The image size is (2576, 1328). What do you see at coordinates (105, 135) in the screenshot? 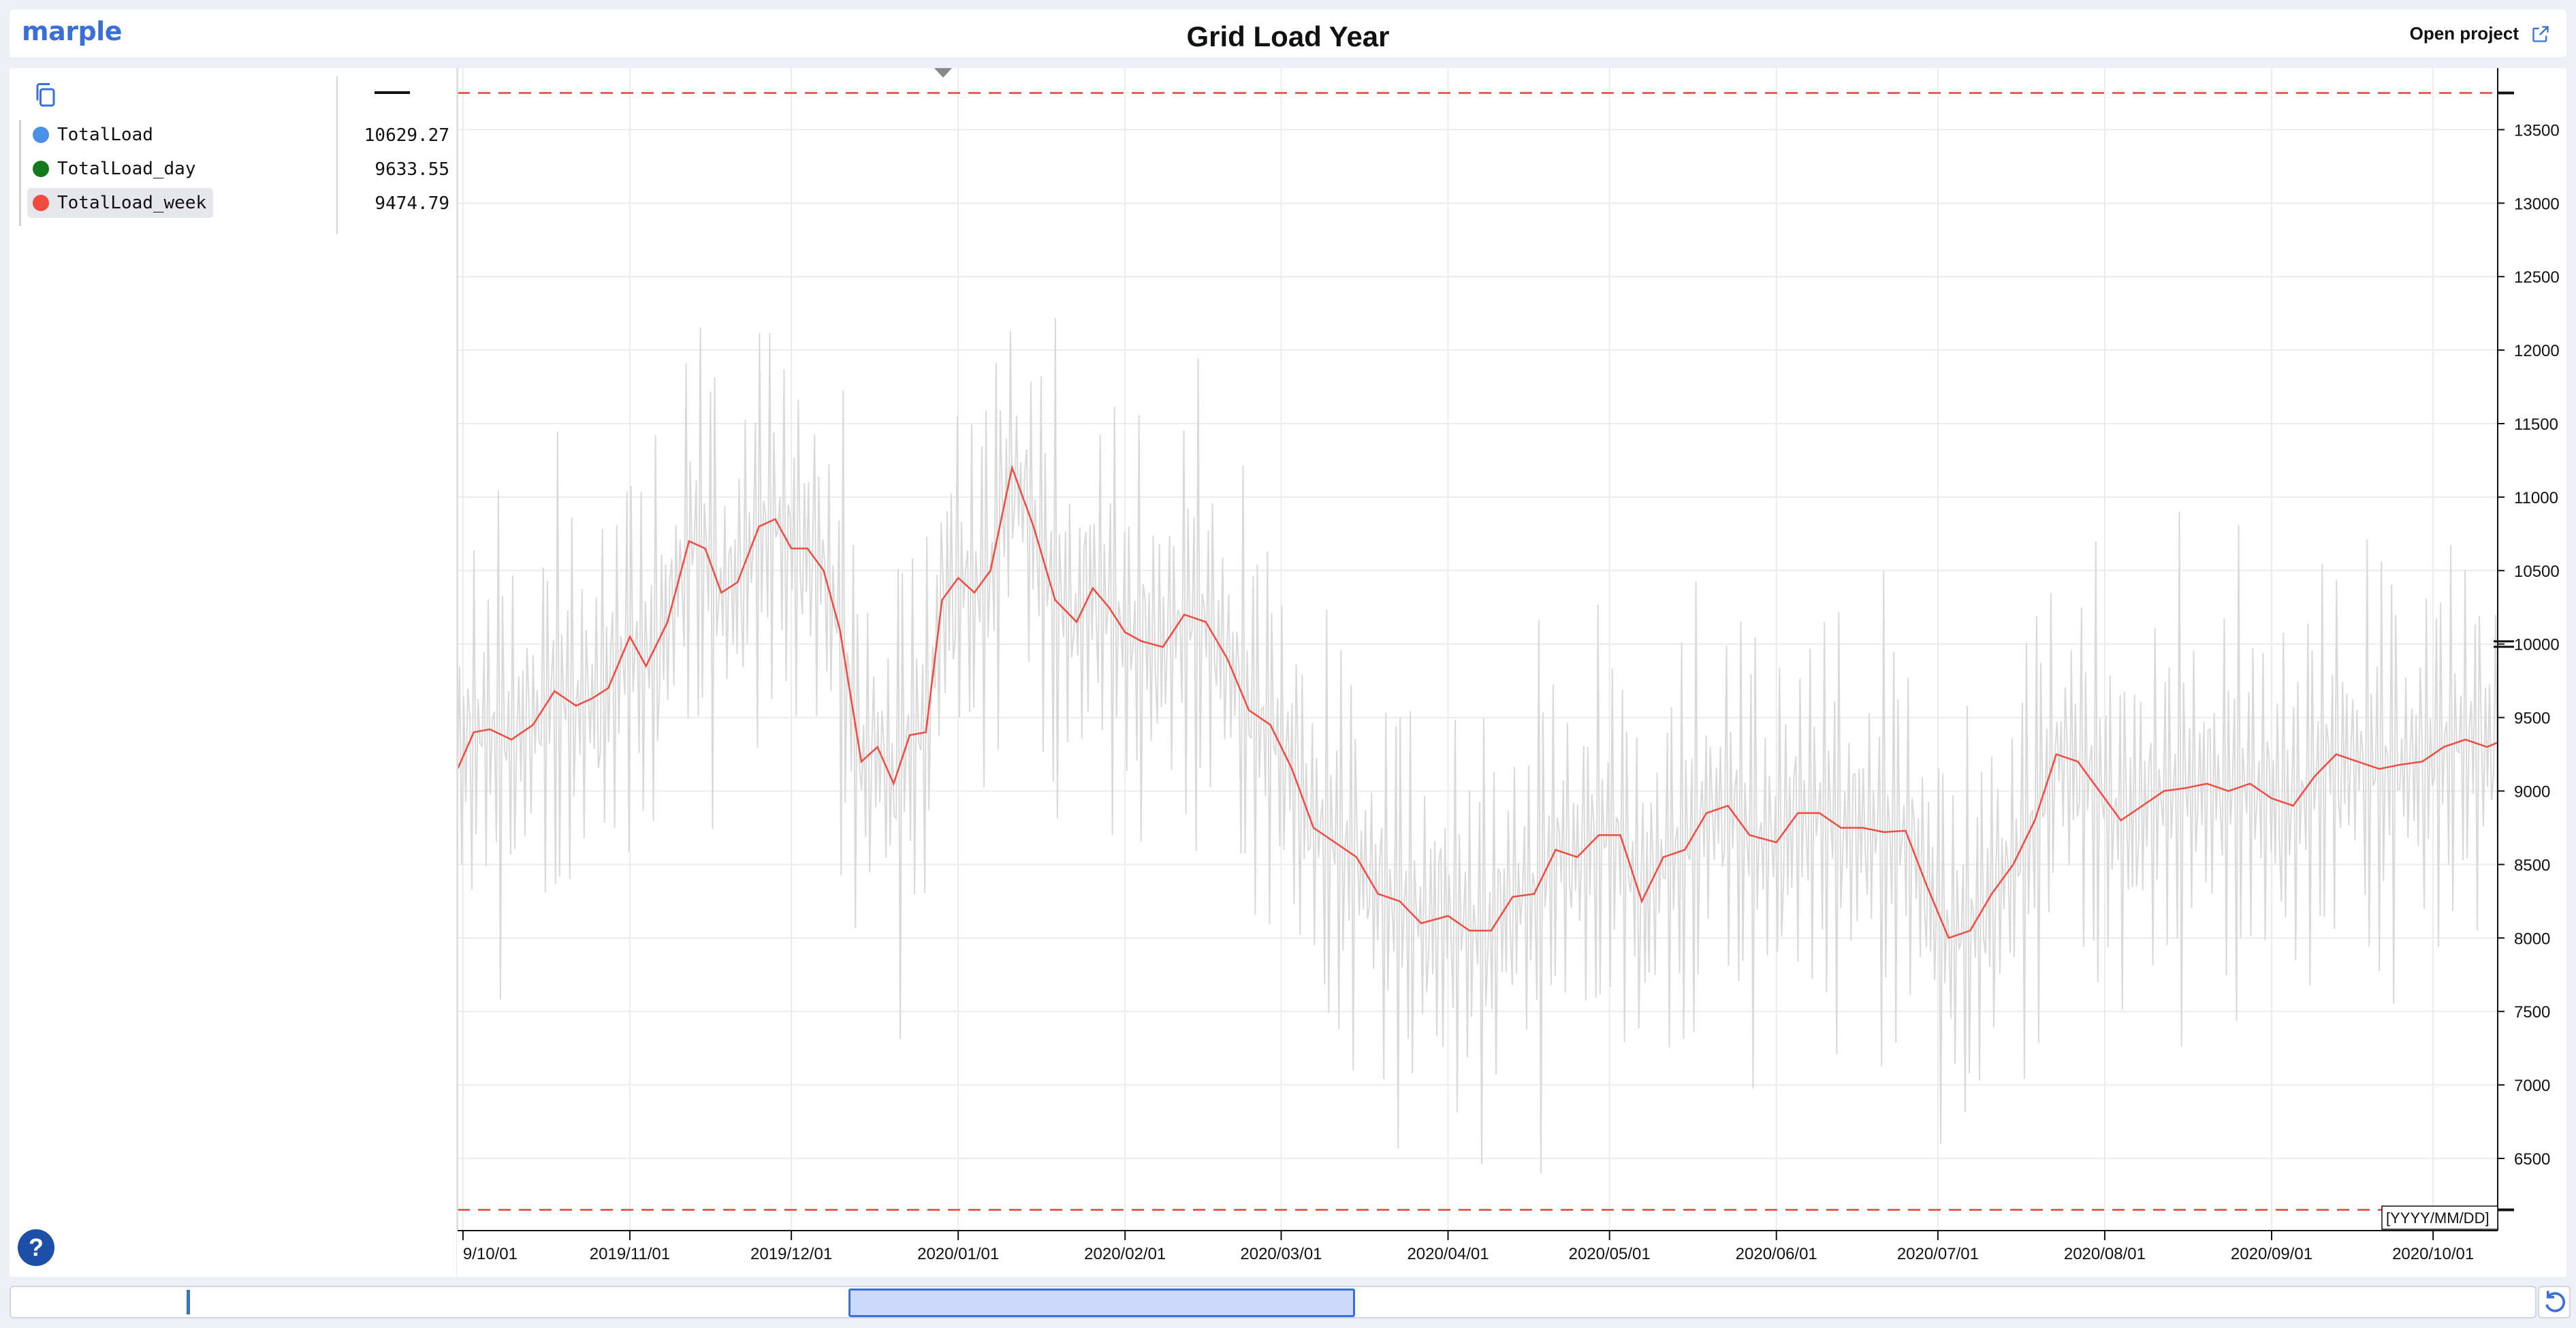
I see `legend-item-label: TotalLoad` at bounding box center [105, 135].